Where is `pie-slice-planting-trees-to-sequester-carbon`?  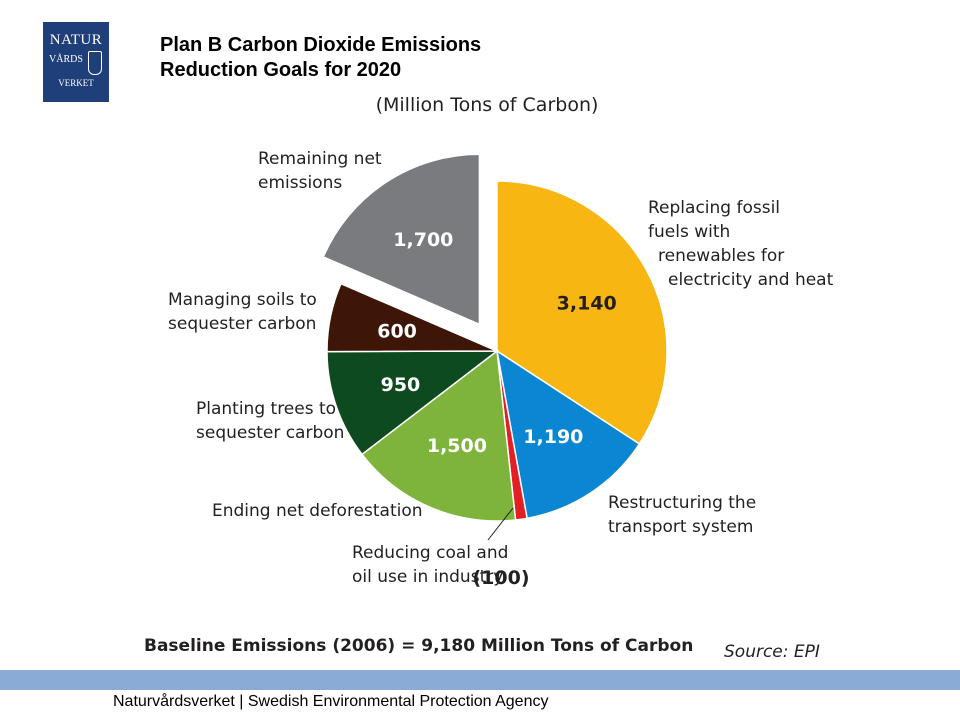 pie-slice-planting-trees-to-sequester-carbon is located at coordinates (413, 403).